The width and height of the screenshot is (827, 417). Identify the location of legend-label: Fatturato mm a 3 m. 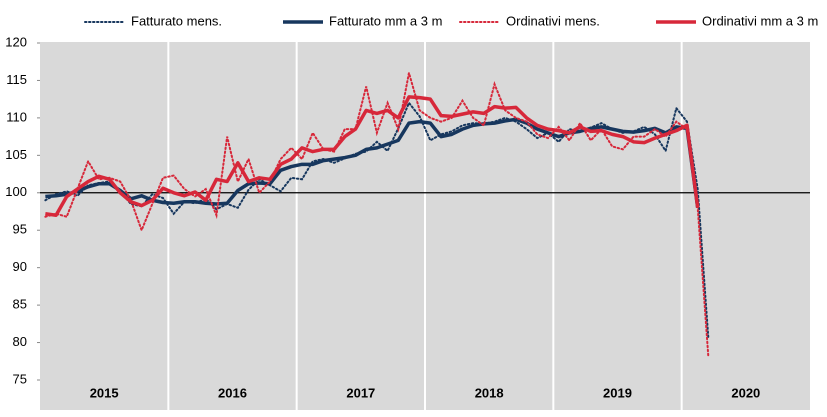
(385, 20).